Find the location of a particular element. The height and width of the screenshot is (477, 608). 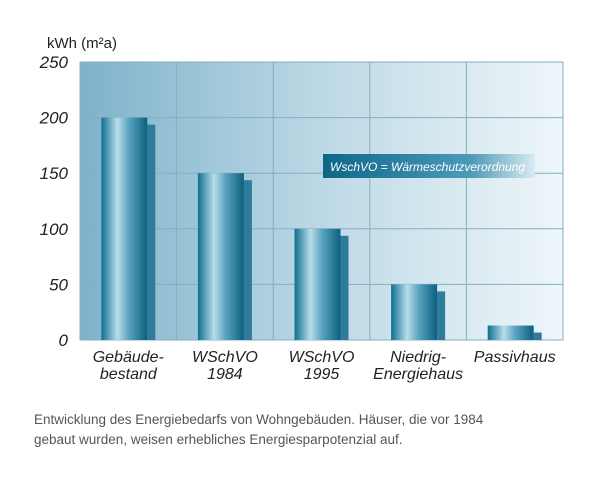

category-label: 1984 is located at coordinates (225, 374).